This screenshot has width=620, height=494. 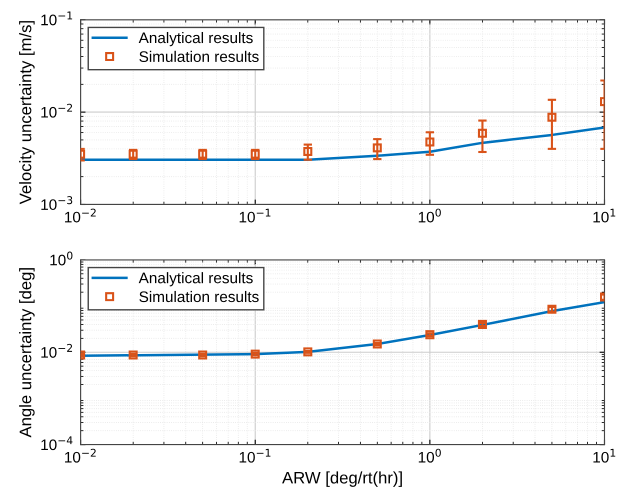 What do you see at coordinates (56, 443) in the screenshot?
I see `y-tick-label: 10$^{−4}$` at bounding box center [56, 443].